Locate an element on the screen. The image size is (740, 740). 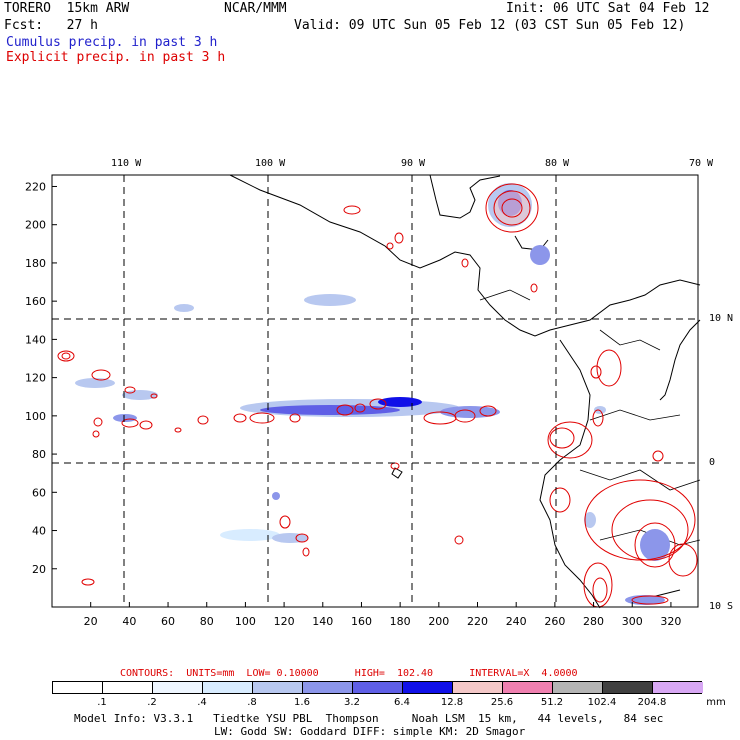
x-tick-label: 220 is located at coordinates (477, 621).